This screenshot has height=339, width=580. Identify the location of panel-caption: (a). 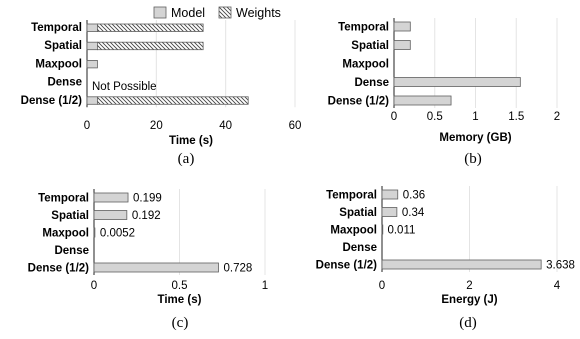
(186, 159).